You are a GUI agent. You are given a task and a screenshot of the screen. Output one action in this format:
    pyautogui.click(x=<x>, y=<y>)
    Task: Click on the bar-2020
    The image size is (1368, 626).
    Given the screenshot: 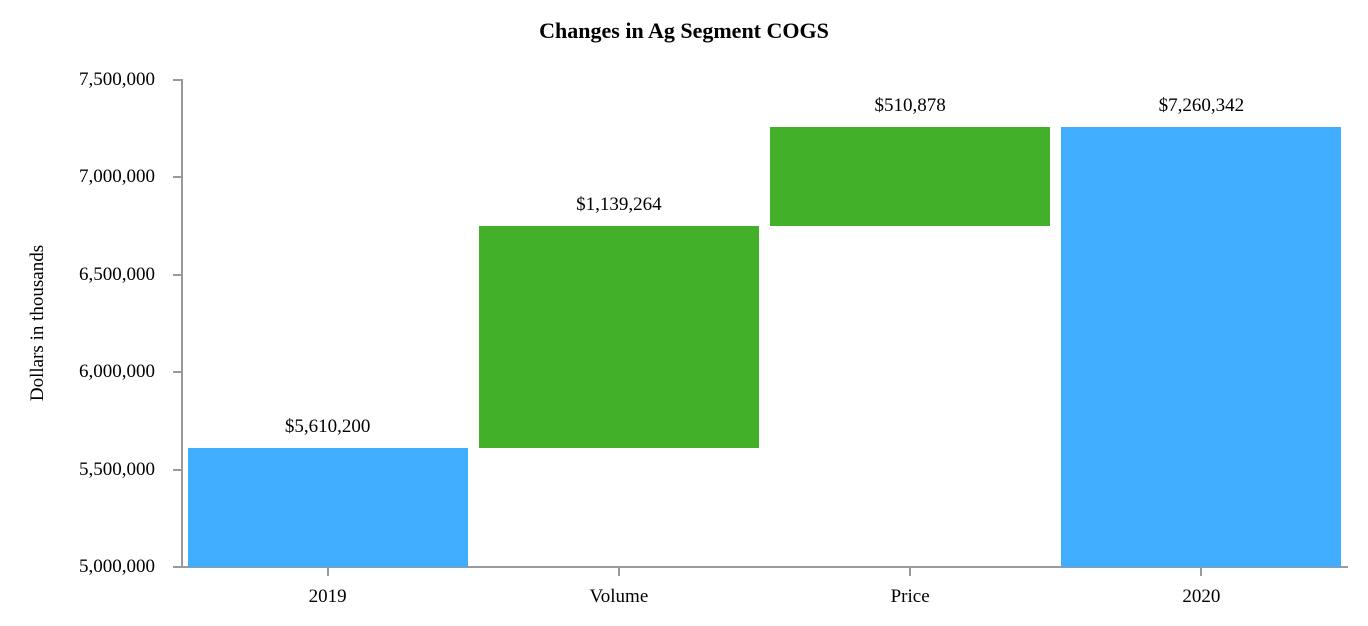 What is the action you would take?
    pyautogui.click(x=1201, y=346)
    